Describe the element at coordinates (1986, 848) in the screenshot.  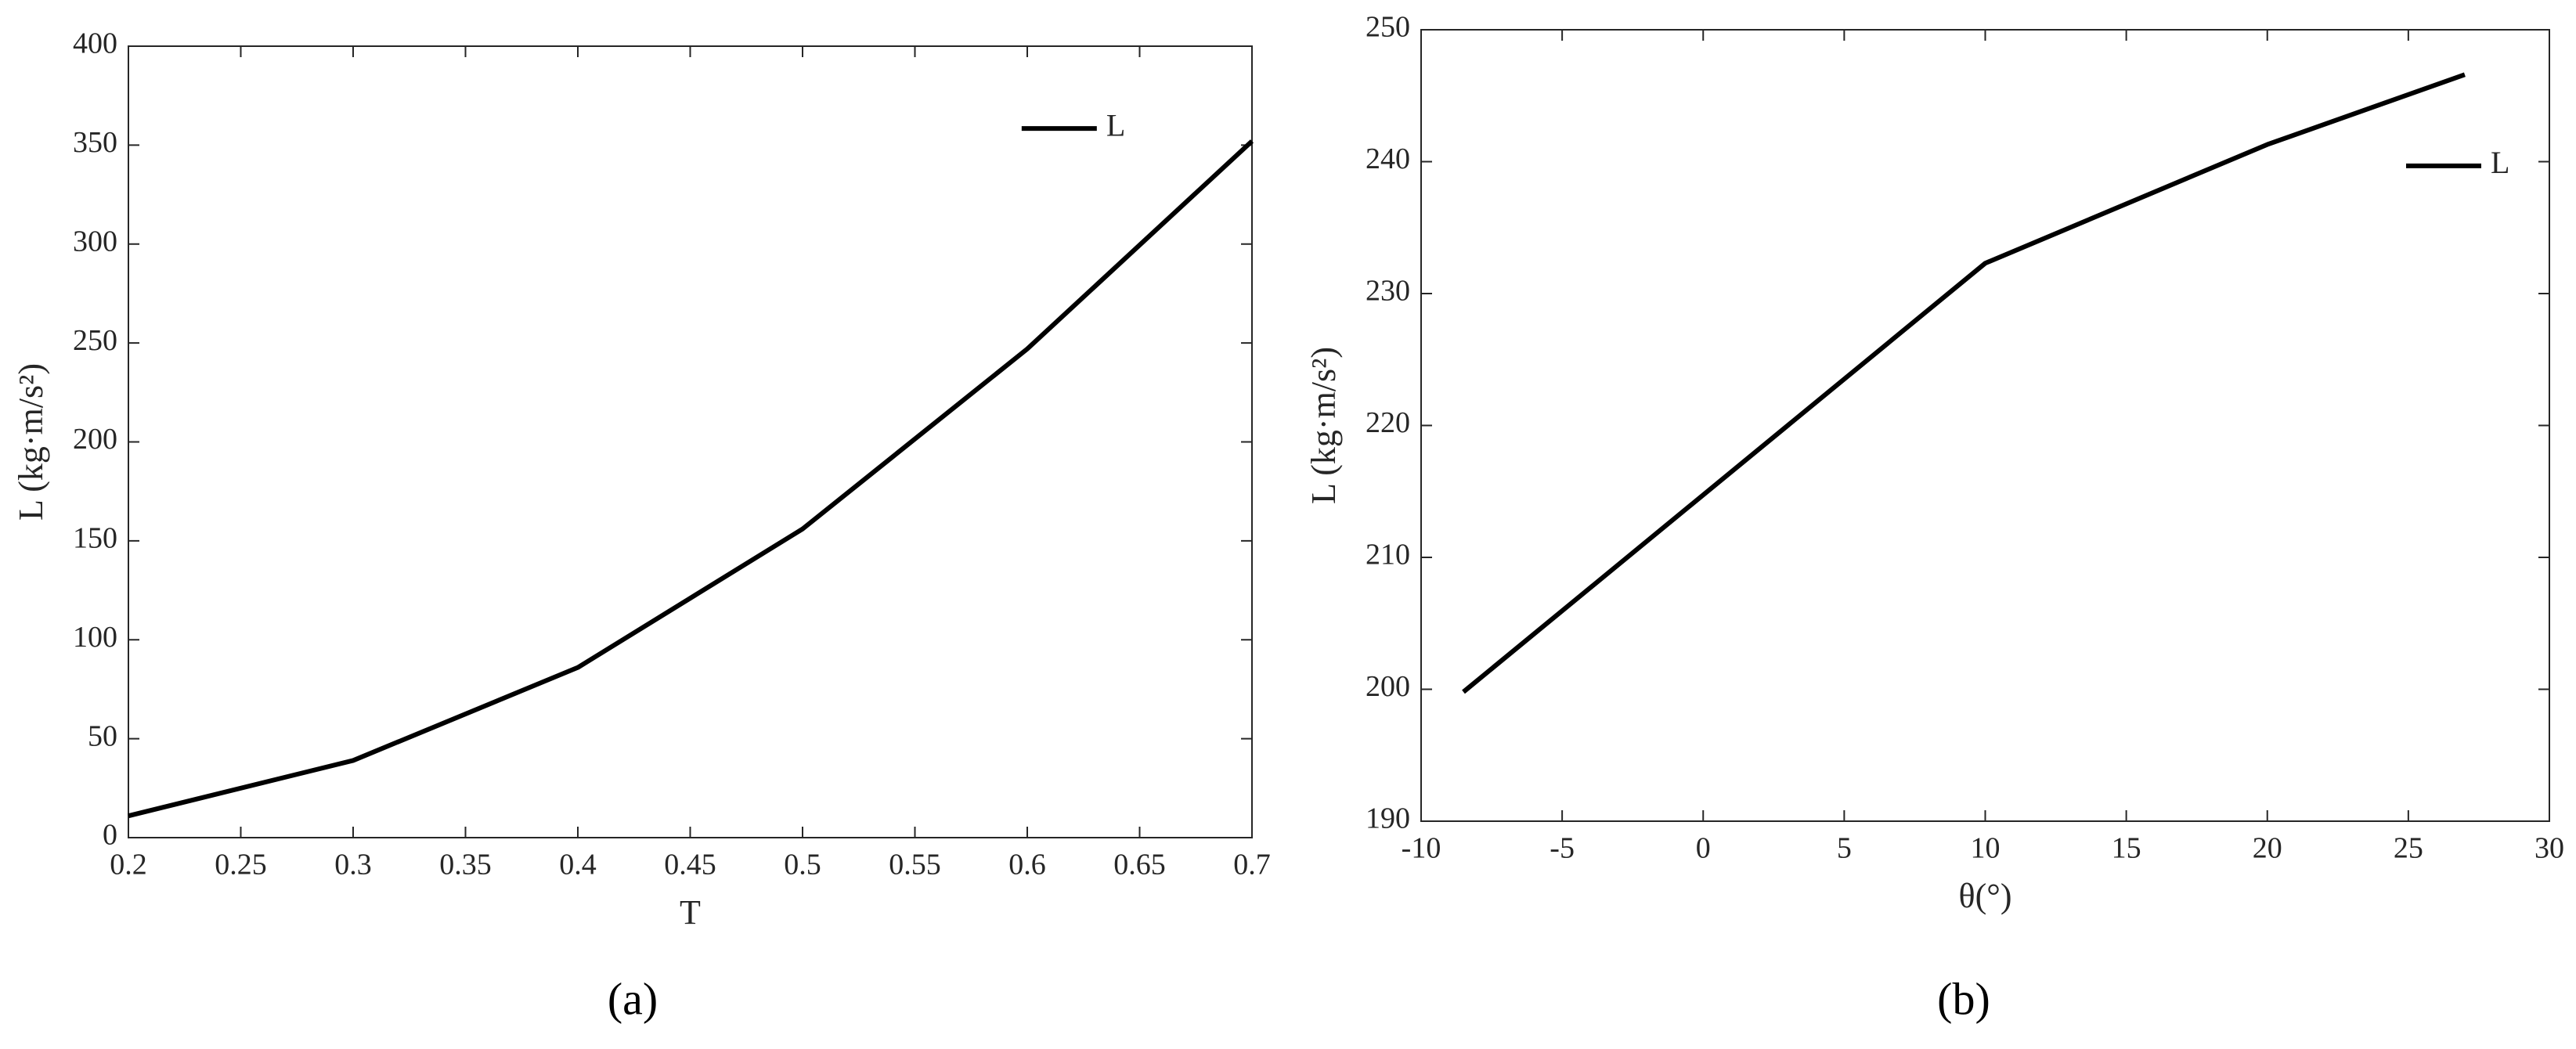
I see `x-tick-label: 10` at that location.